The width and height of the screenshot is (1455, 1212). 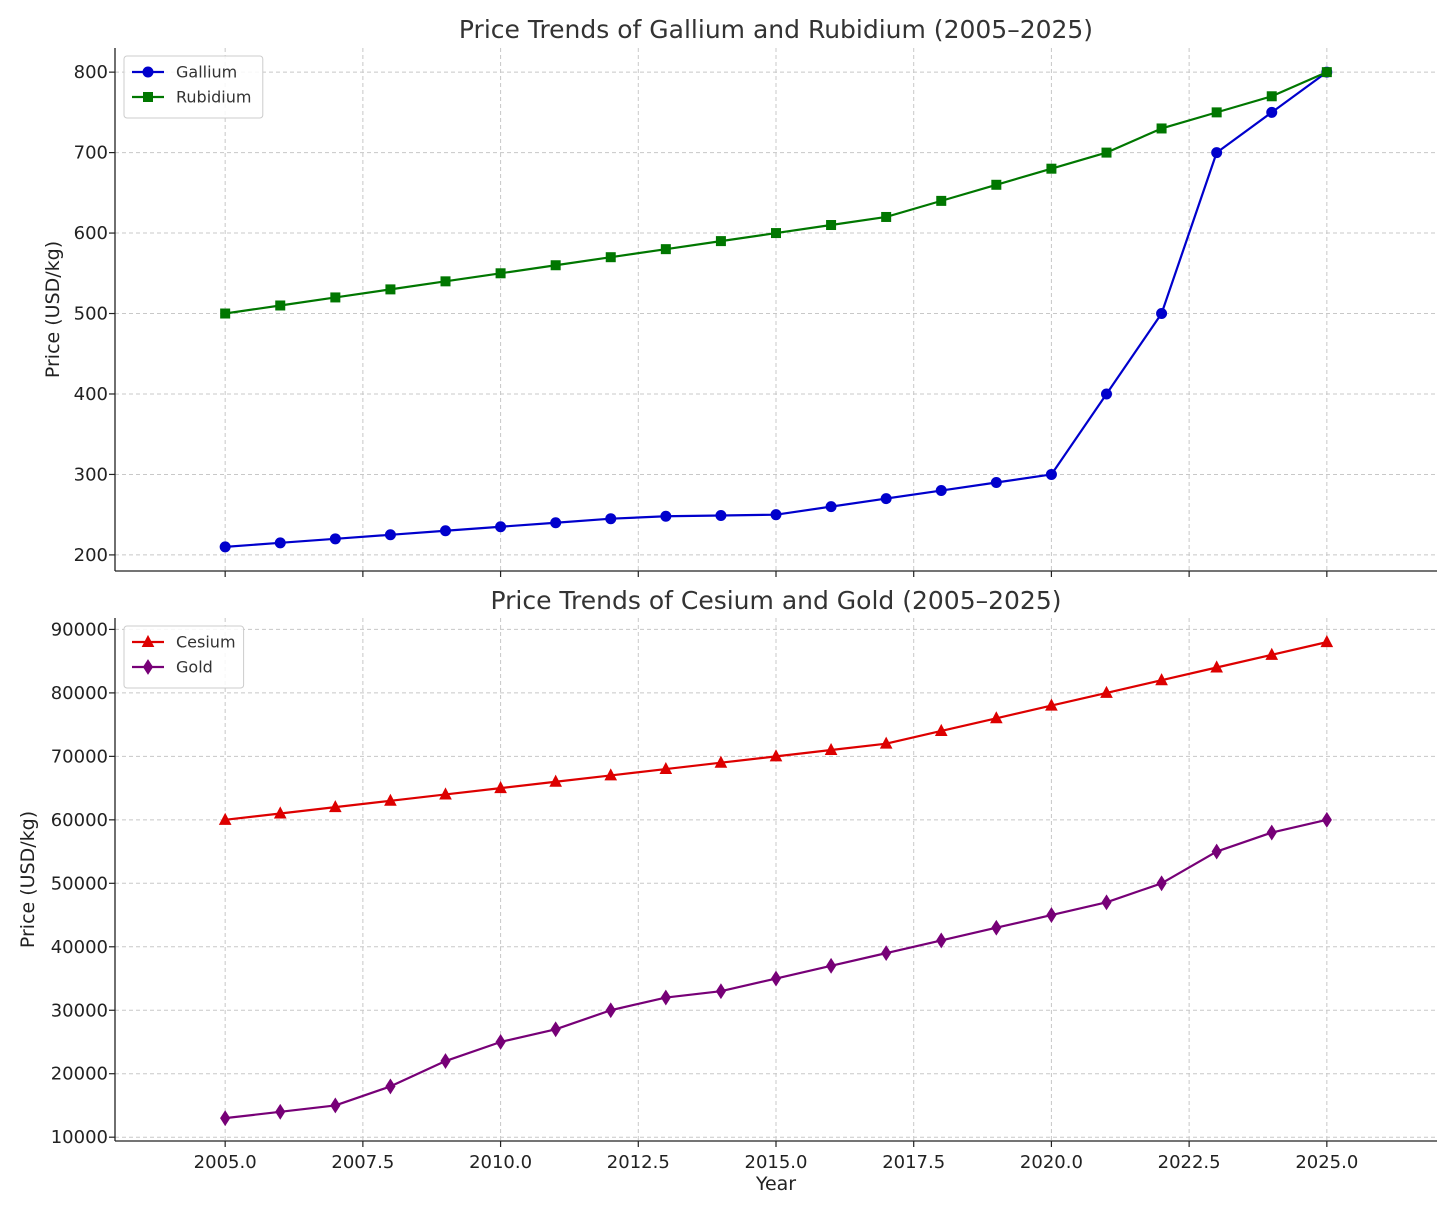 What do you see at coordinates (79, 820) in the screenshot?
I see `y-tick-label: 60000` at bounding box center [79, 820].